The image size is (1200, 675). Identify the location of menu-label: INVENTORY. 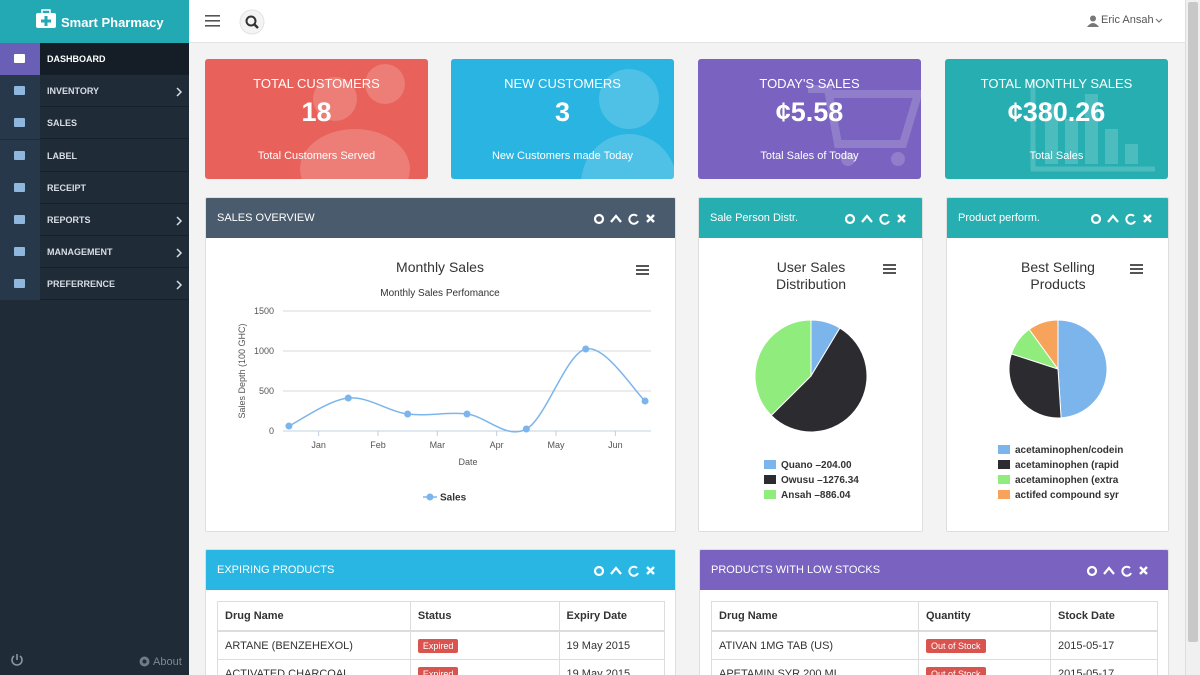
(73, 91).